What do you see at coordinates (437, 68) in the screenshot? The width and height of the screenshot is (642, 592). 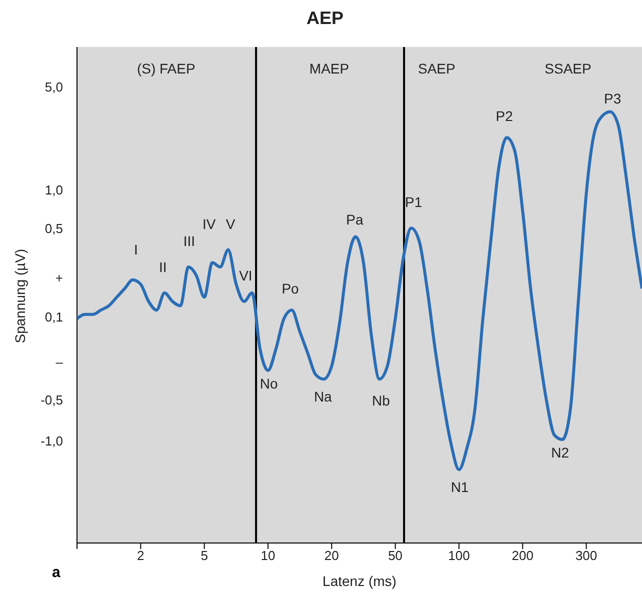 I see `text: SAEP` at bounding box center [437, 68].